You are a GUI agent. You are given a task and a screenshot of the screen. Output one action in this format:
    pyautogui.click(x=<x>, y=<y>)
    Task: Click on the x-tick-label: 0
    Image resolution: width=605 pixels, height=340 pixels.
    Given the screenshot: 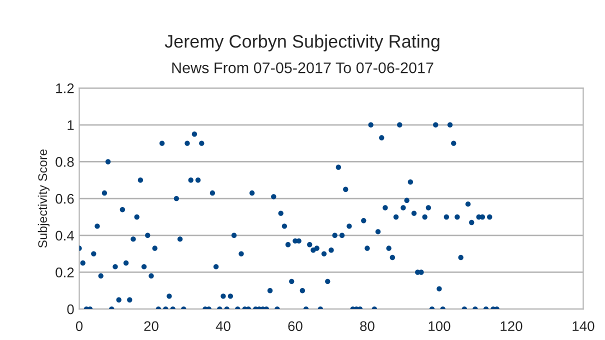 What is the action you would take?
    pyautogui.click(x=79, y=326)
    